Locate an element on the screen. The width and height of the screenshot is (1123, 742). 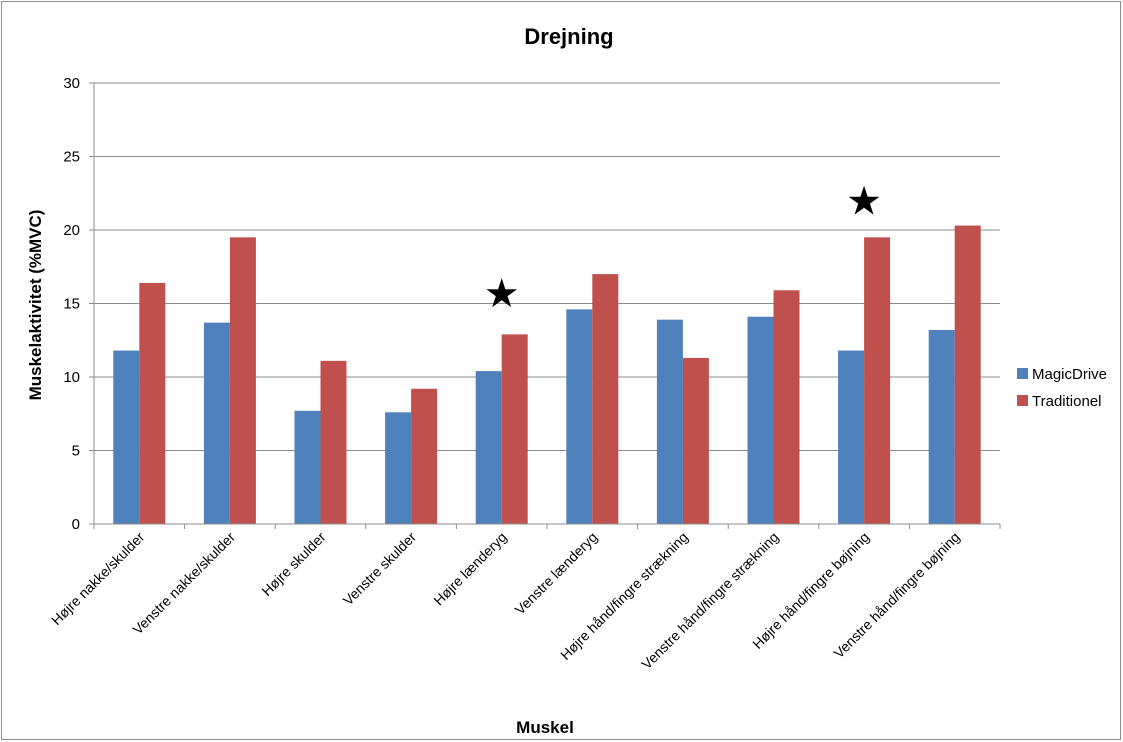
legend: MagicDrive Traditionel is located at coordinates (1062, 388).